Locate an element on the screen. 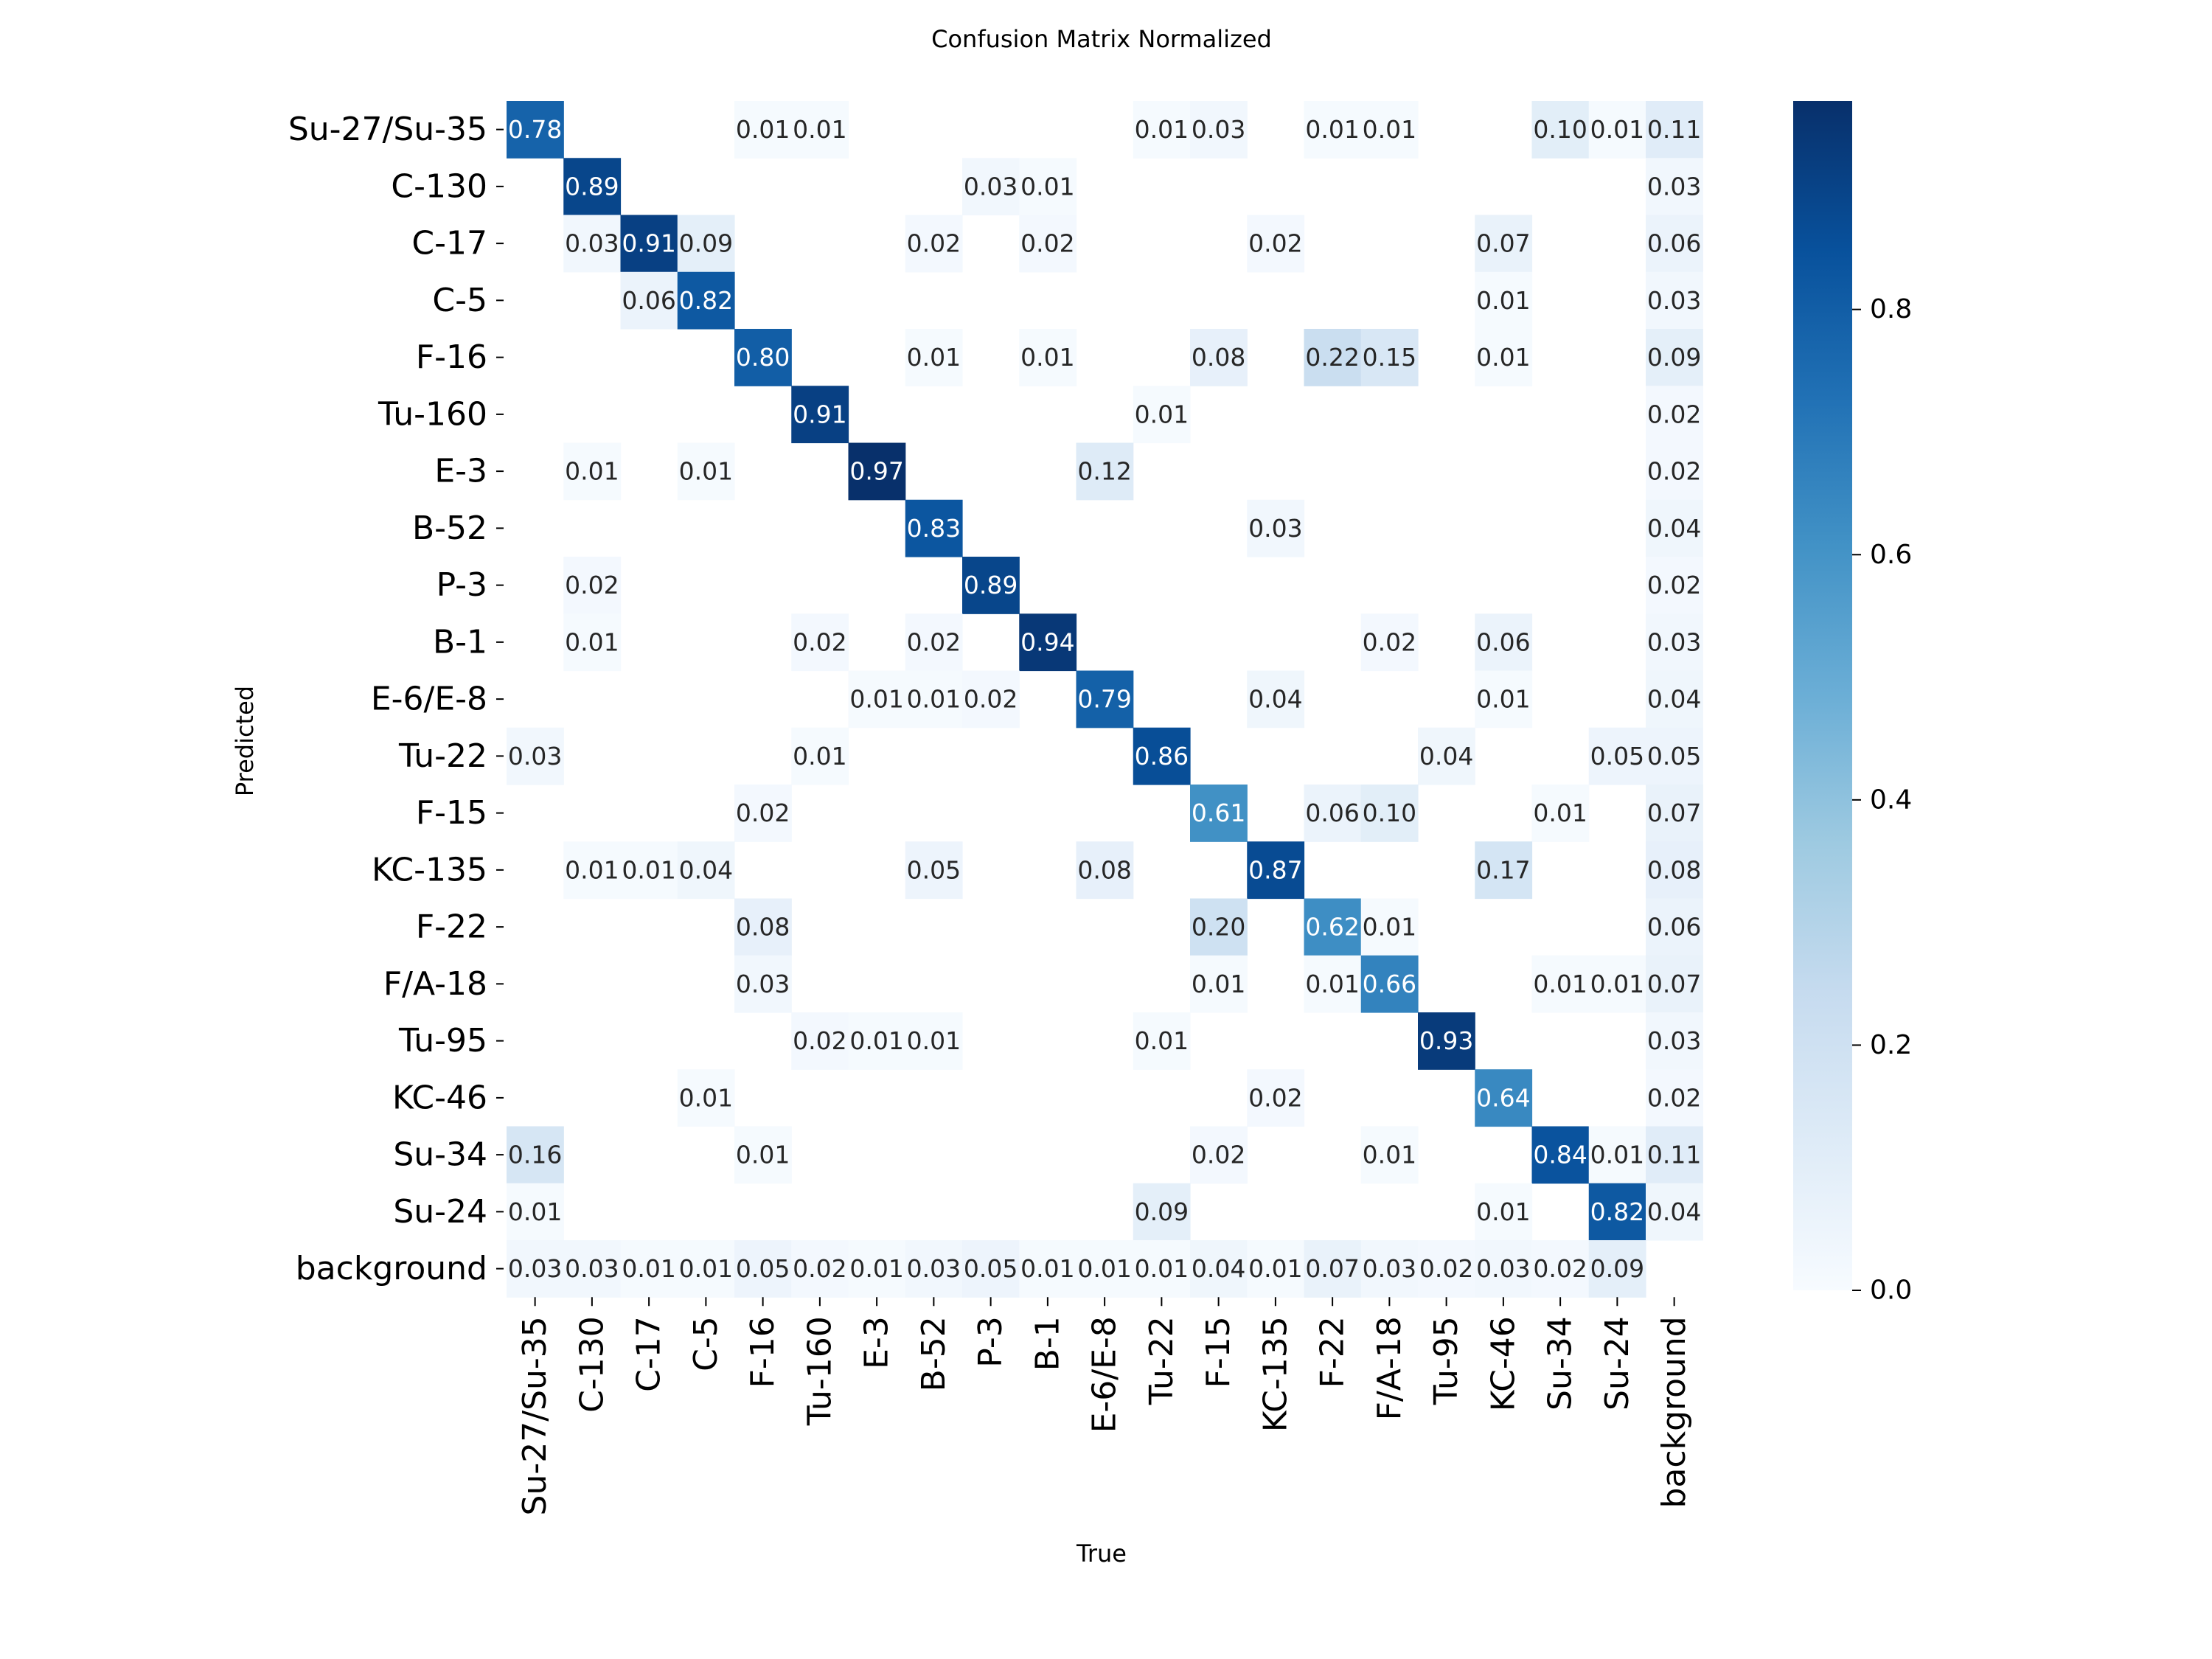  cell-value-label: 0.87 is located at coordinates (1275, 869).